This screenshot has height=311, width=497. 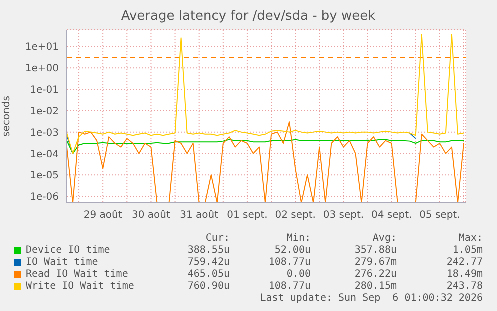 What do you see at coordinates (467, 250) in the screenshot?
I see `text: 1.05m` at bounding box center [467, 250].